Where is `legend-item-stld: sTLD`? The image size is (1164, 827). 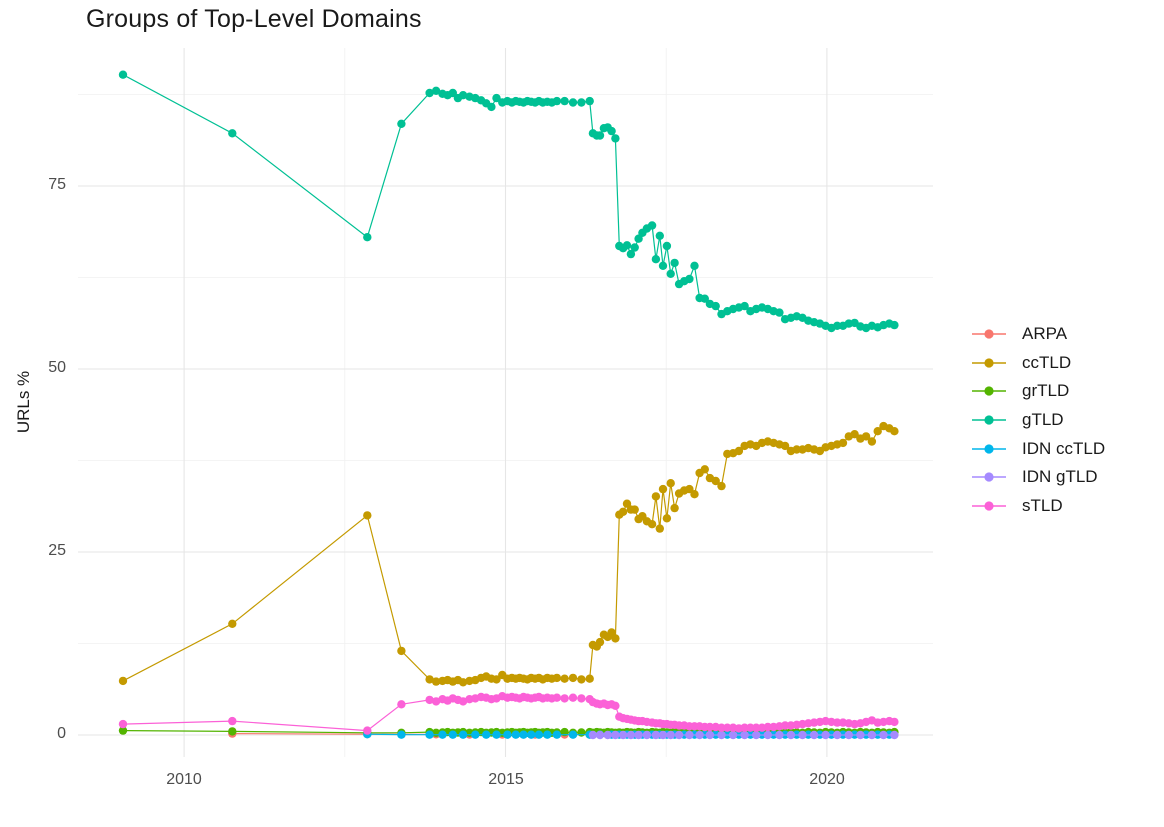
legend-item-stld: sTLD is located at coordinates (1037, 506).